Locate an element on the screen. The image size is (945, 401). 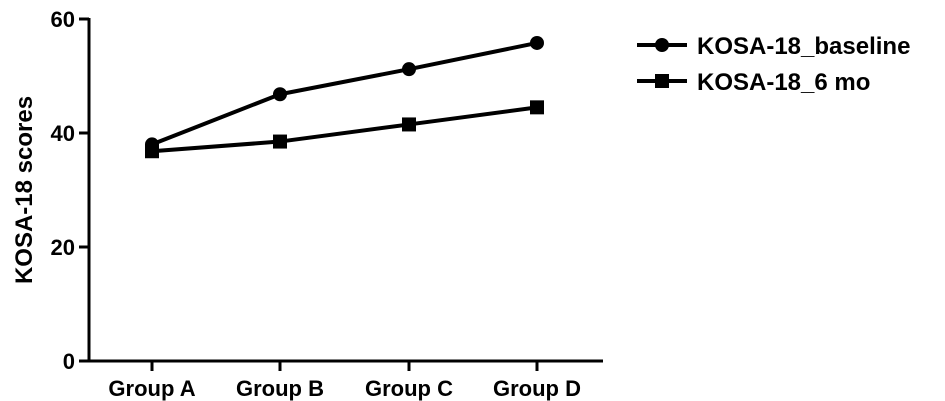
x-tick-label: Group C is located at coordinates (409, 388).